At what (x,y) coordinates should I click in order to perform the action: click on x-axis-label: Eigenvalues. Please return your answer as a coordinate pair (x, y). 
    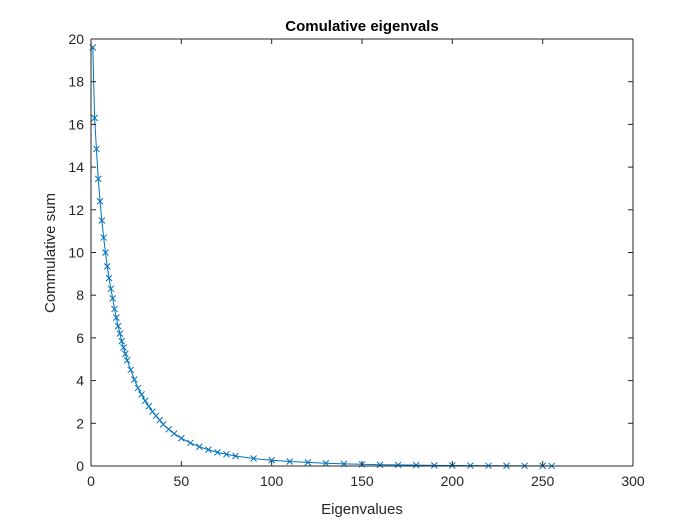
    Looking at the image, I should click on (362, 509).